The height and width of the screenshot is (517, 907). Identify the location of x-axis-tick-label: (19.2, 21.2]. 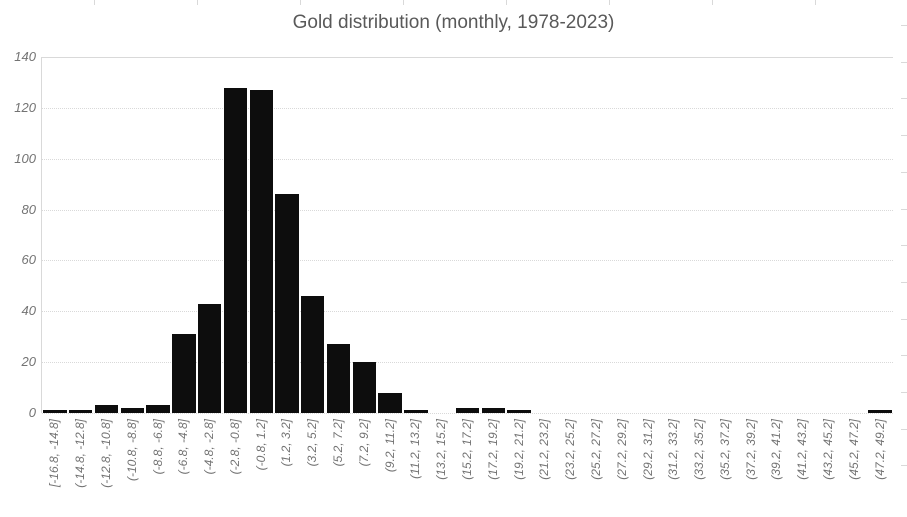
(518, 449).